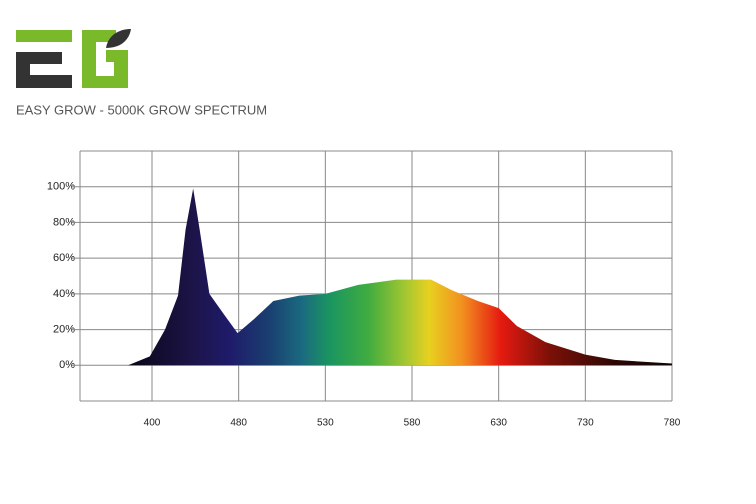 The image size is (756, 504). What do you see at coordinates (64, 258) in the screenshot?
I see `y-tick-label: 60%` at bounding box center [64, 258].